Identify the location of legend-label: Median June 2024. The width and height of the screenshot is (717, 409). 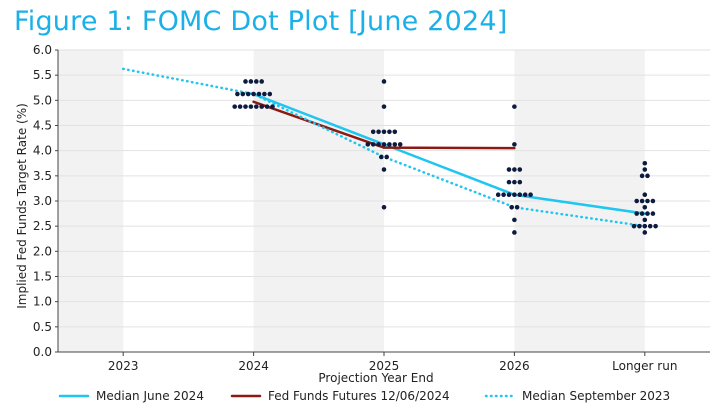
(150, 396).